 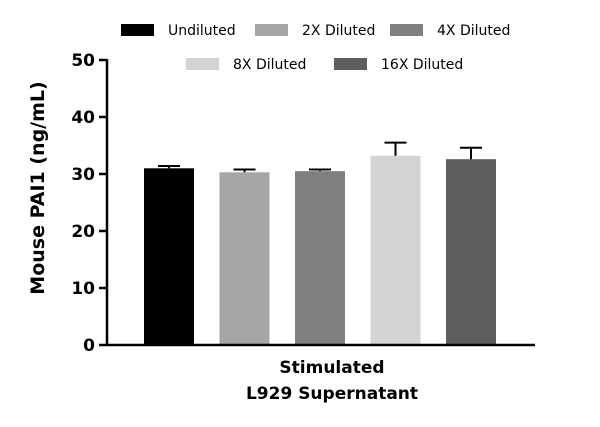 I want to click on legend-label: 4X Diluted, so click(x=473, y=31).